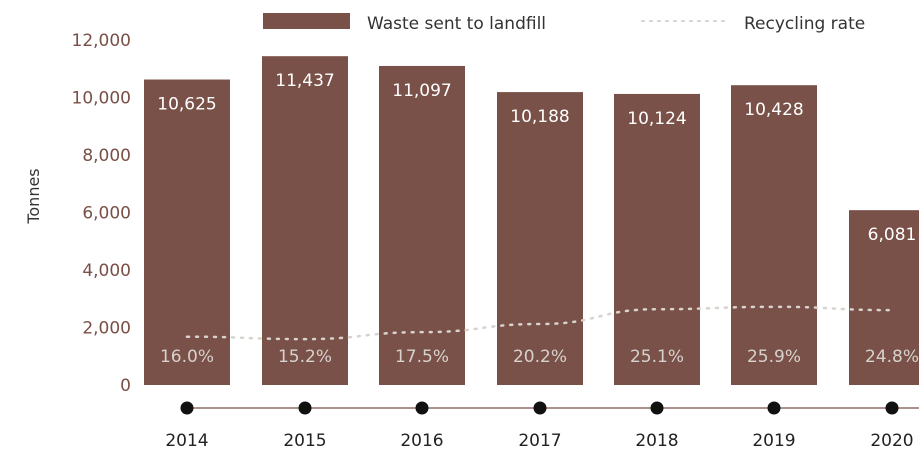  Describe the element at coordinates (187, 357) in the screenshot. I see `rate-value-label: 16.0%` at that location.